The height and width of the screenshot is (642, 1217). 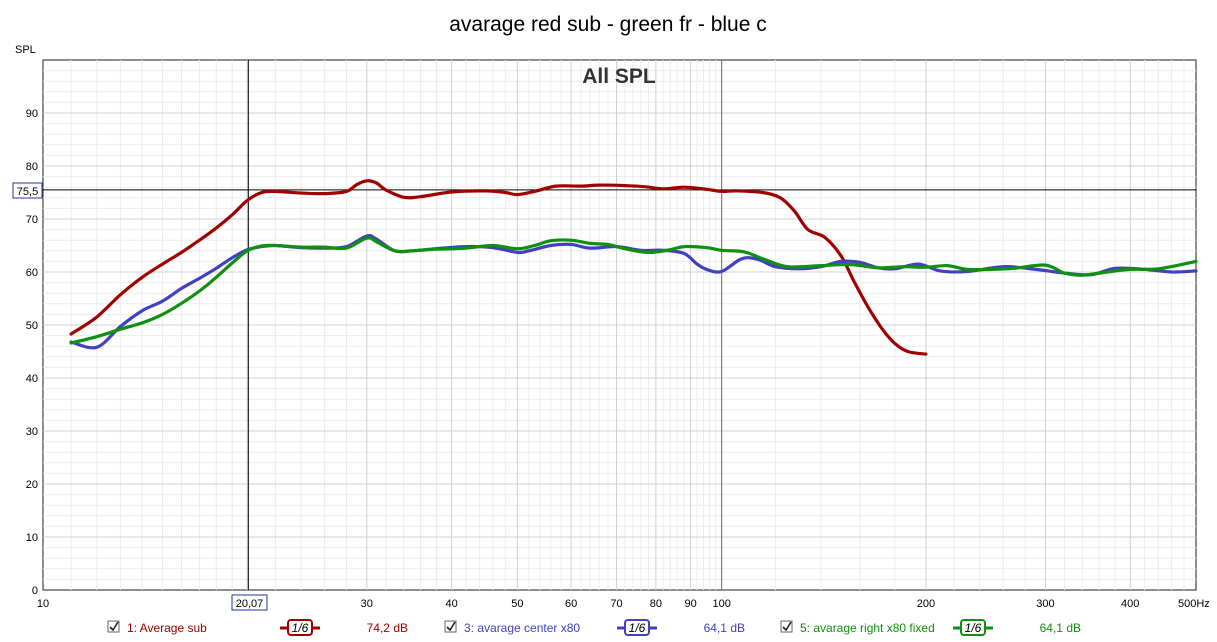 I want to click on chart-title: avarage red sub - green fr - blue c, so click(x=608, y=24).